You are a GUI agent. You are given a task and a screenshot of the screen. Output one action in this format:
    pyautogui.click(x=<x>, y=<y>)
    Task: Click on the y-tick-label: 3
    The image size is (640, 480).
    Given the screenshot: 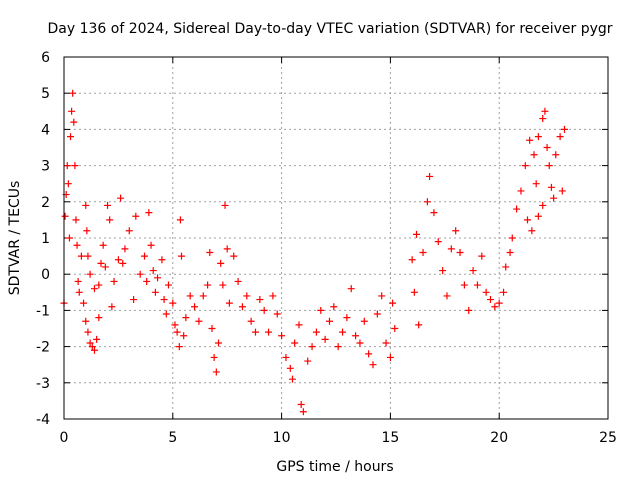 What is the action you would take?
    pyautogui.click(x=45, y=167)
    